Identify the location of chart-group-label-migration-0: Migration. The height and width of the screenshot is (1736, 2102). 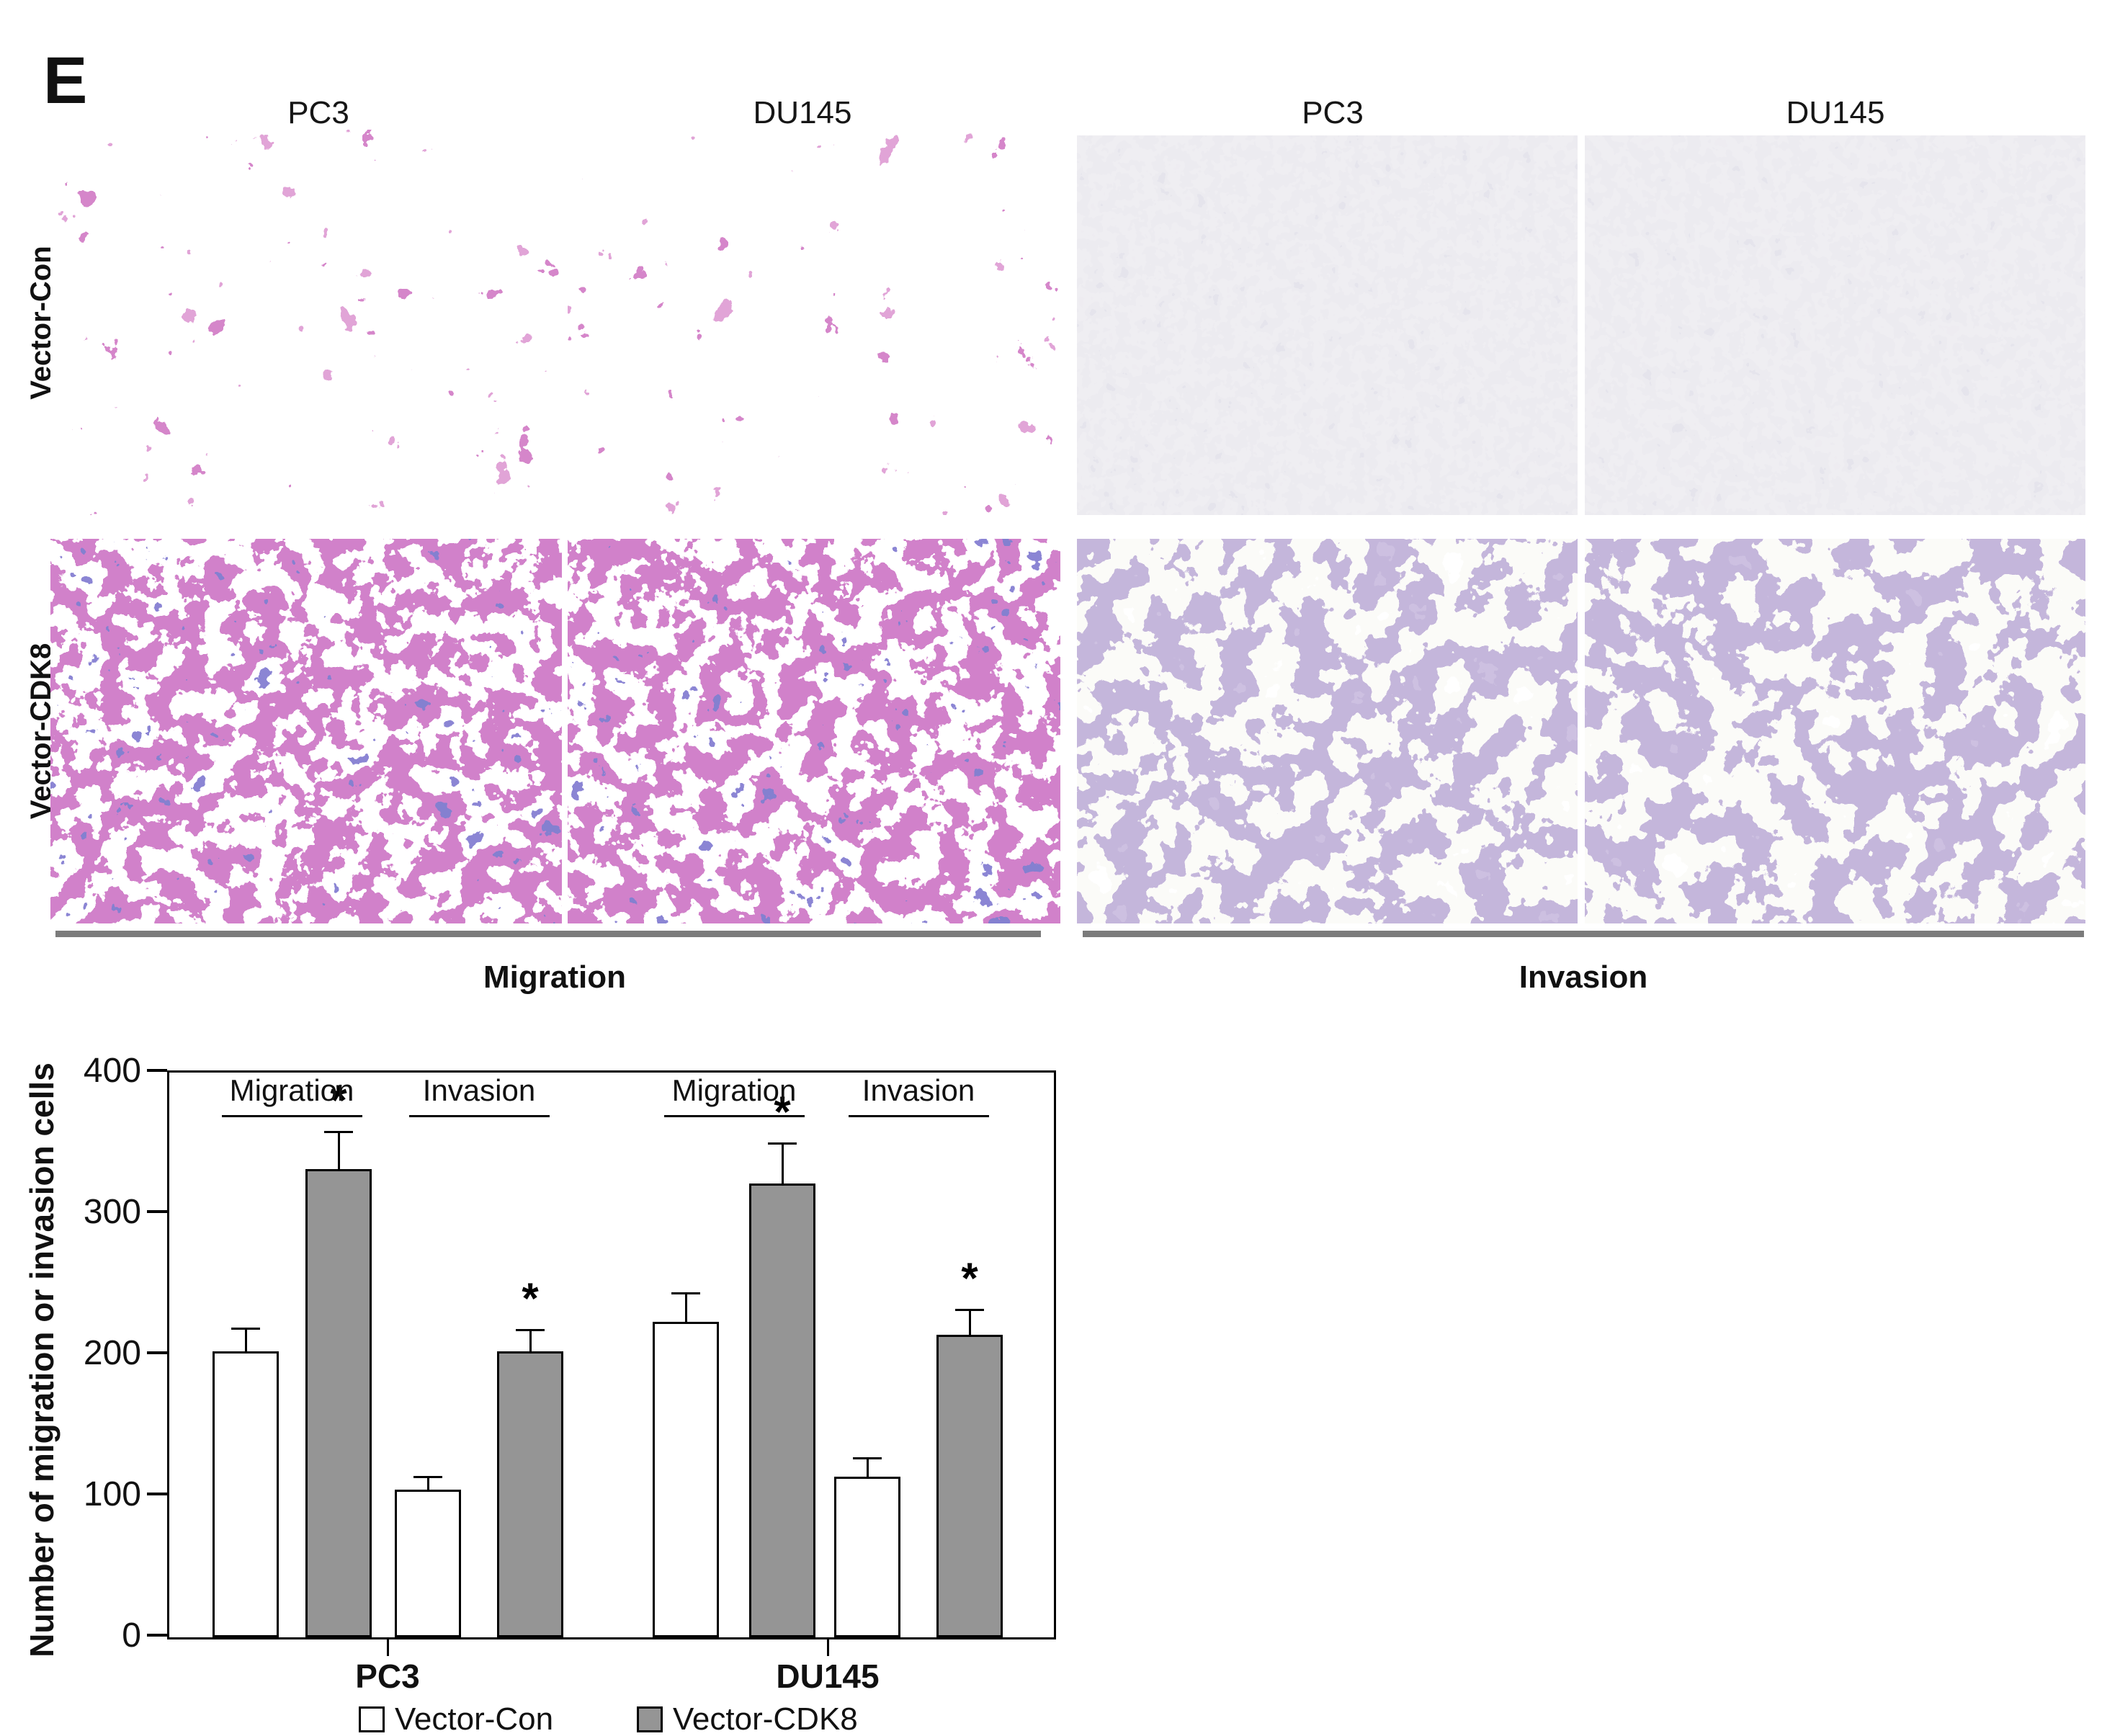
(291, 1090).